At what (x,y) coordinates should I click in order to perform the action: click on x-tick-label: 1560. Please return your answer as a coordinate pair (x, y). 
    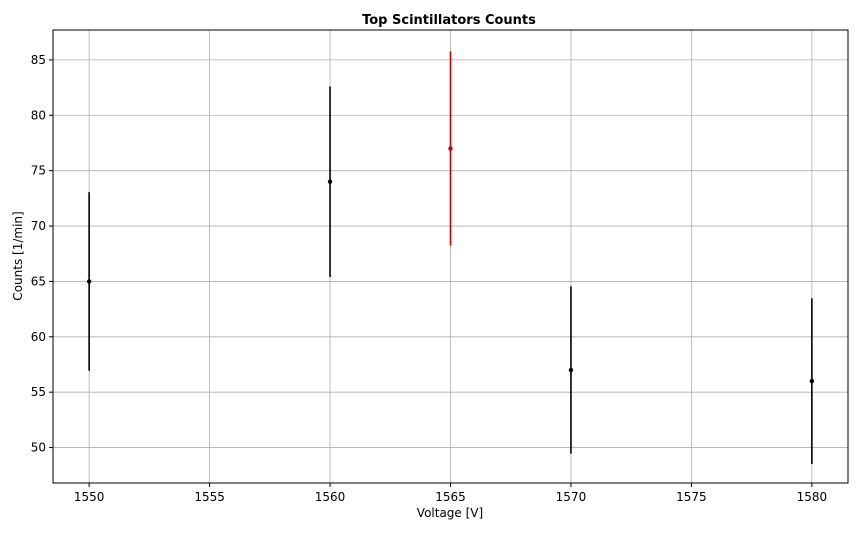
    Looking at the image, I should click on (330, 497).